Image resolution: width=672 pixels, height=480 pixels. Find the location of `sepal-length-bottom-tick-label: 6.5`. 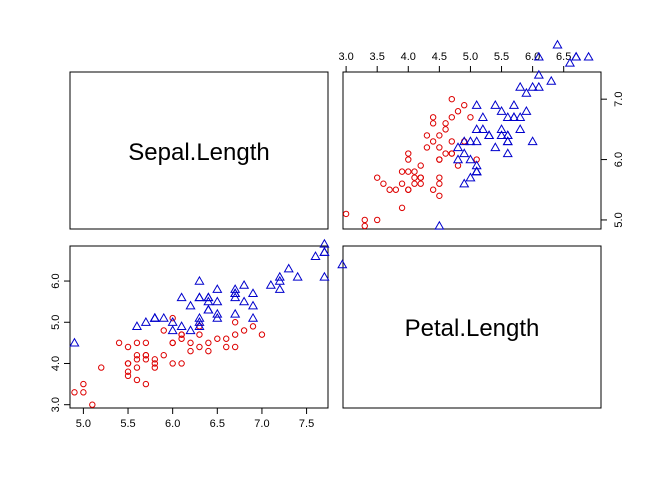

sepal-length-bottom-tick-label: 6.5 is located at coordinates (217, 424).